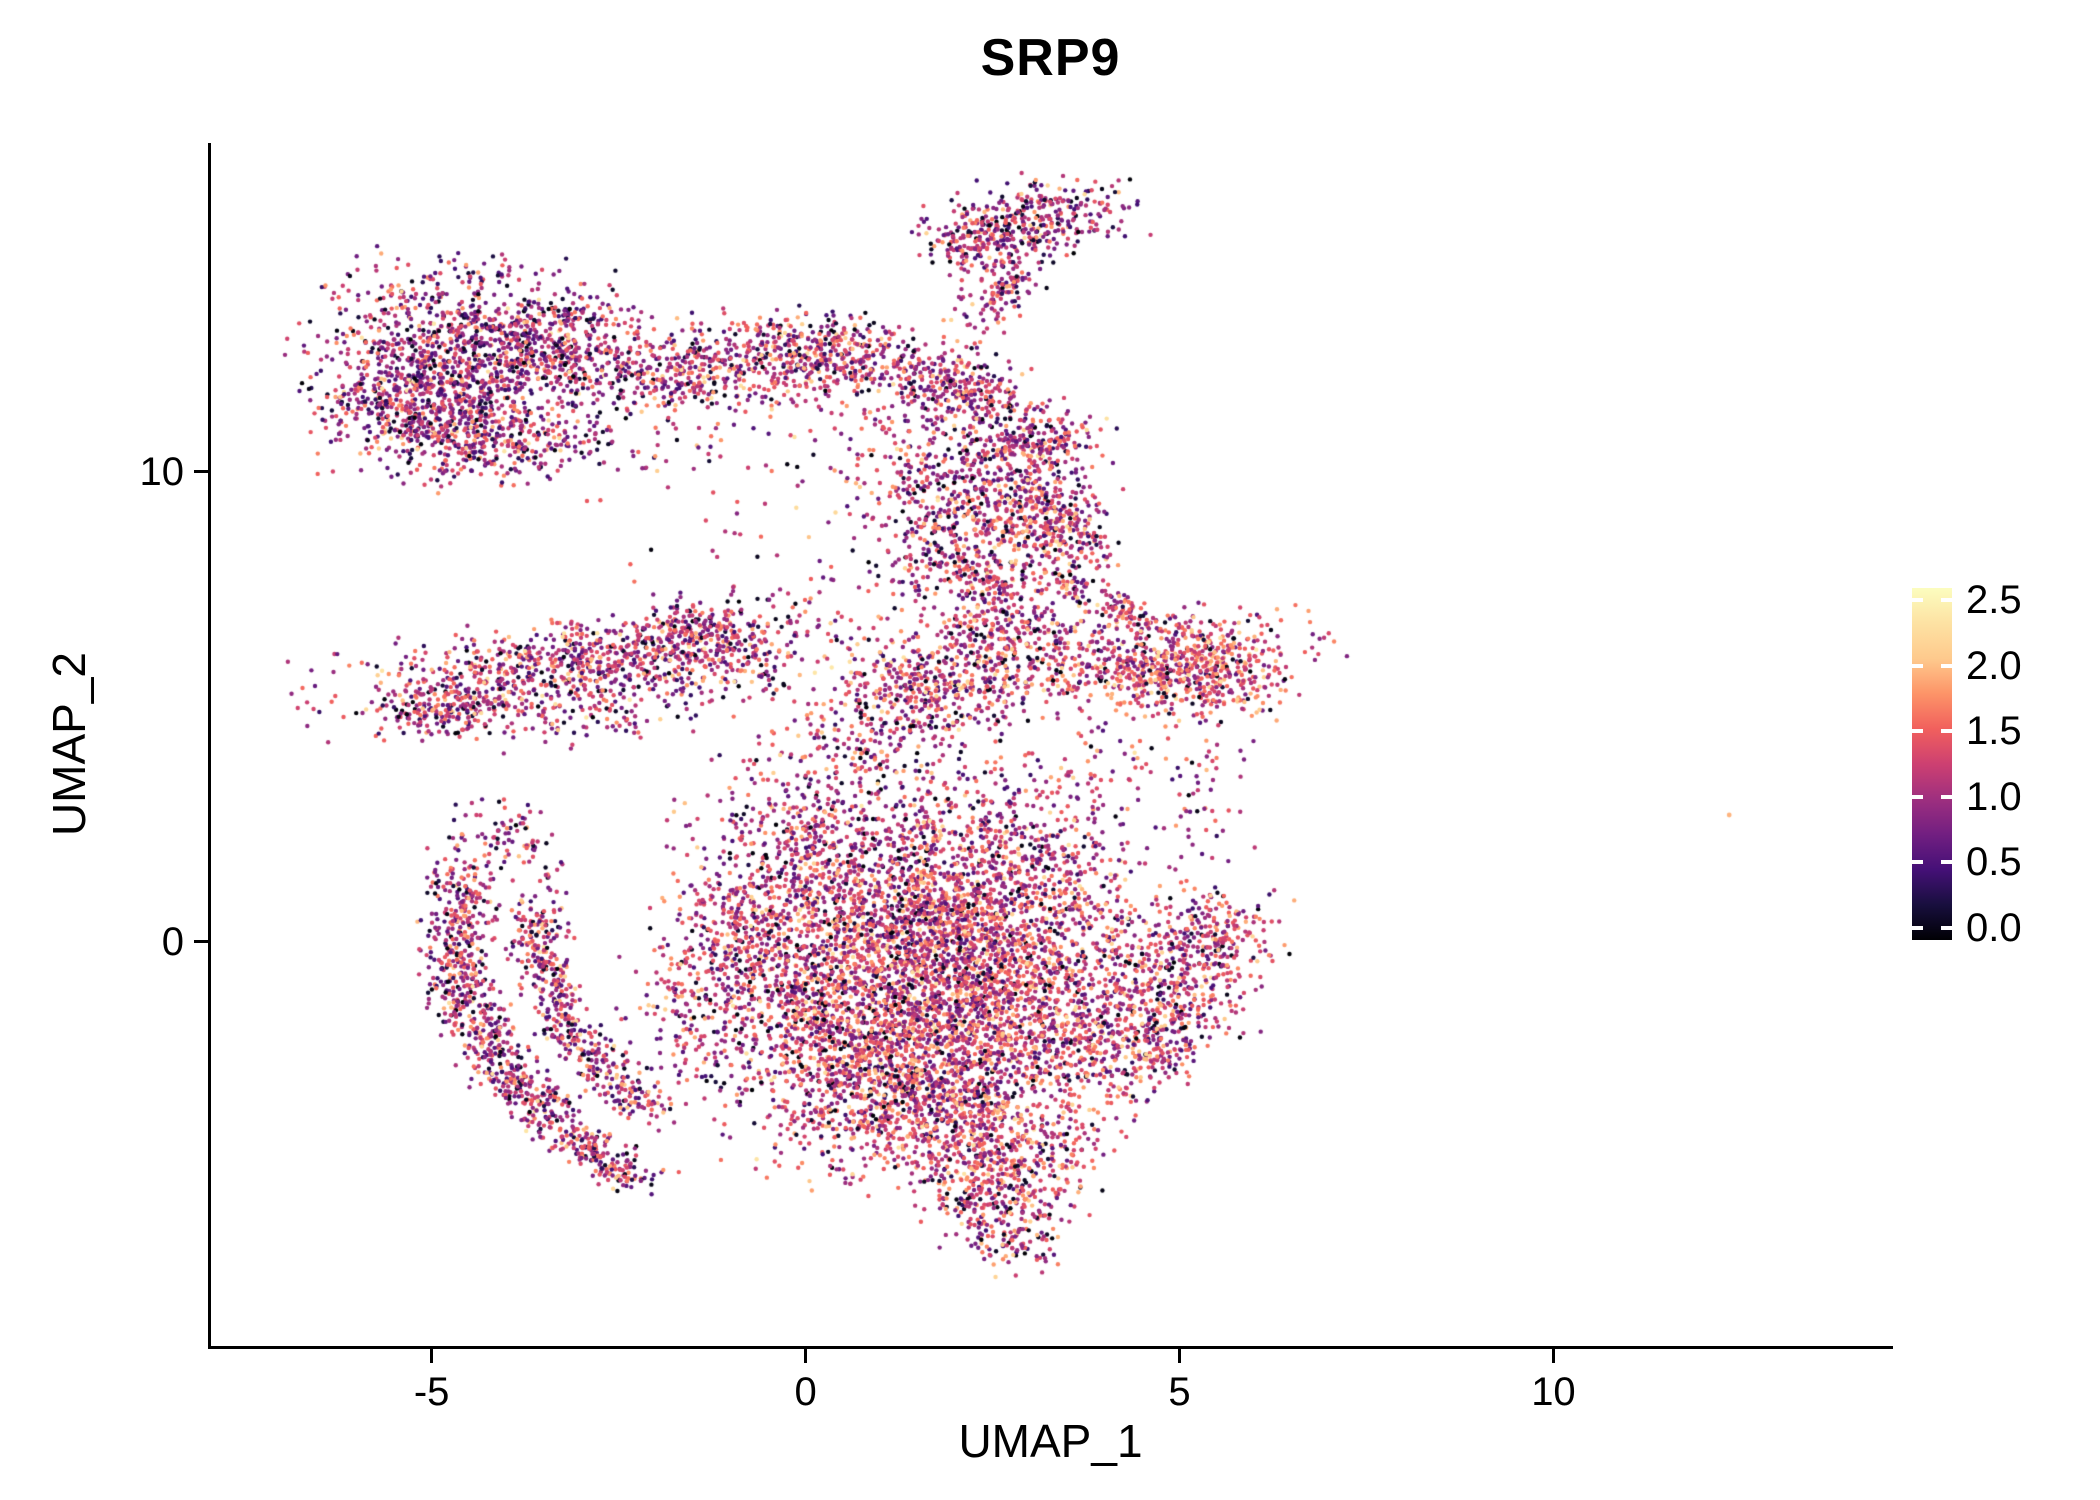  Describe the element at coordinates (431, 1392) in the screenshot. I see `x-tick-label: -5` at that location.